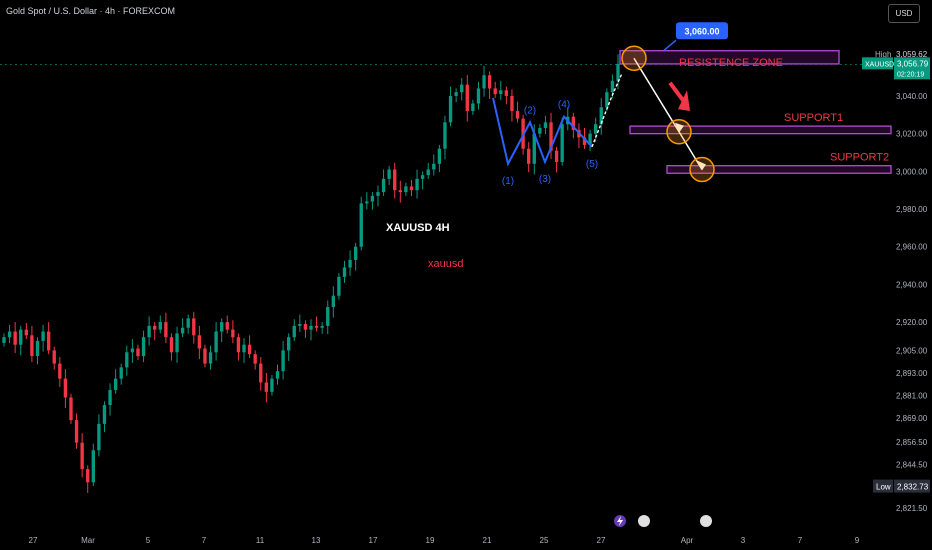 This screenshot has width=932, height=550. I want to click on high-label: High, so click(883, 54).